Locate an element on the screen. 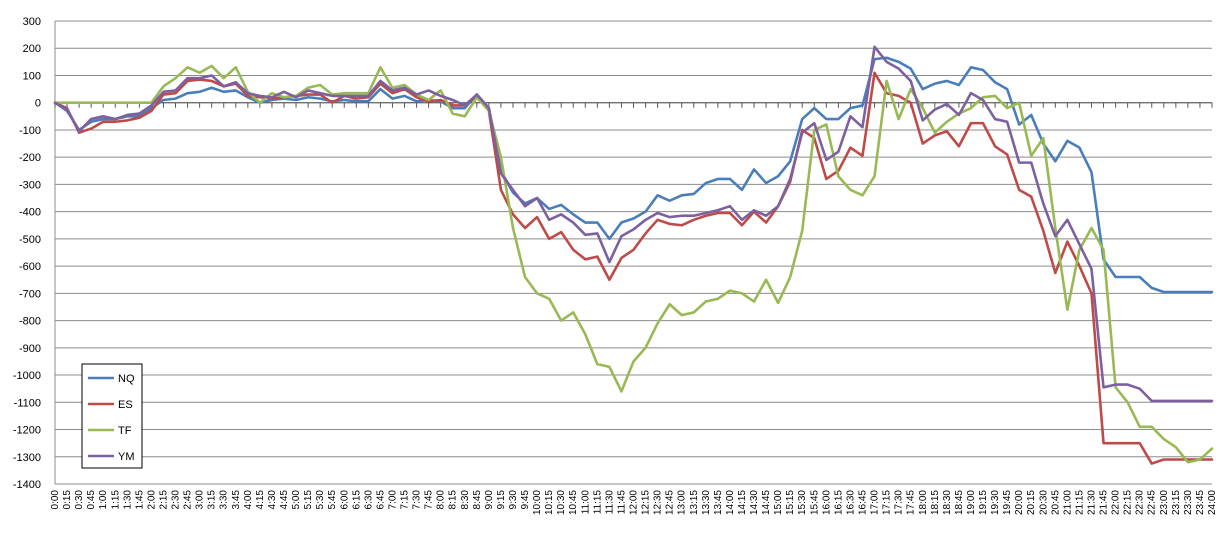  x-tick-label: 3:00 is located at coordinates (200, 500).